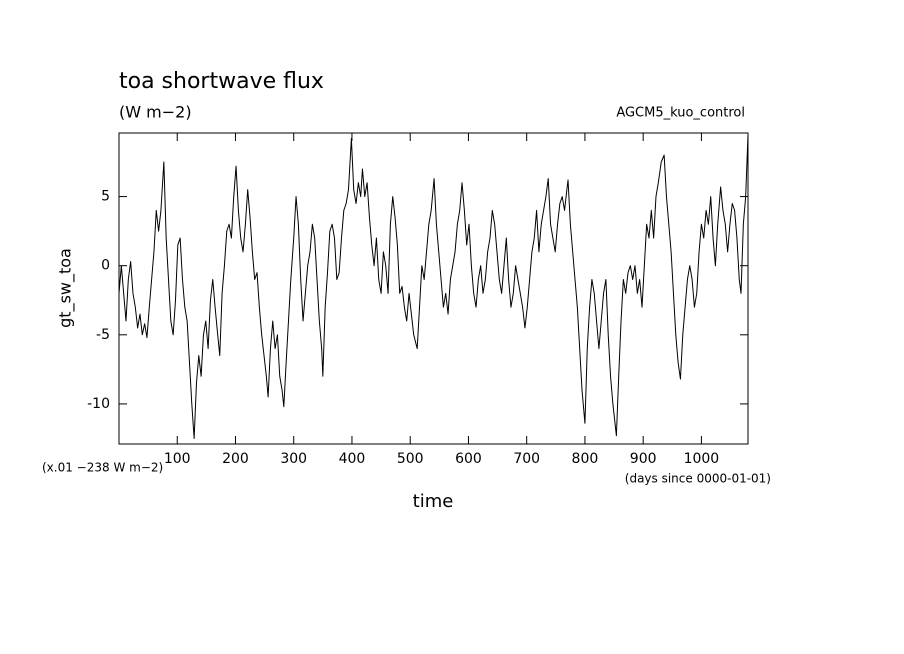 This screenshot has width=904, height=654. I want to click on y-tick-label: -5, so click(103, 335).